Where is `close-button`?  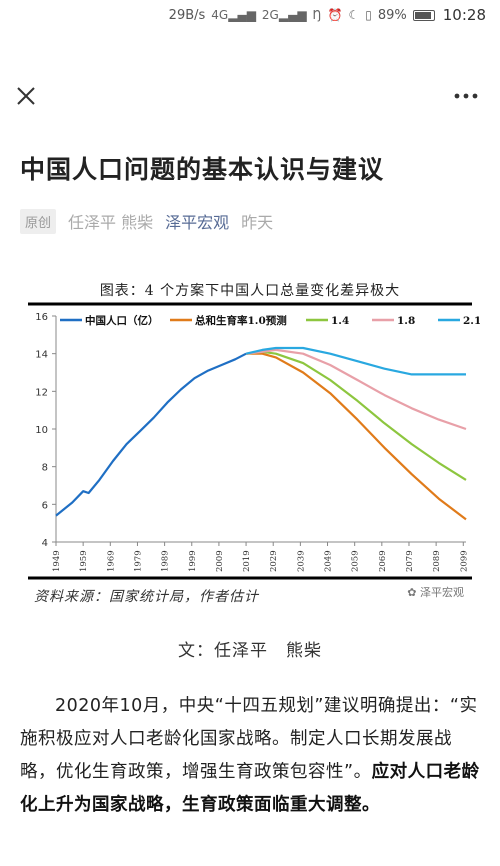
close-button is located at coordinates (26, 96).